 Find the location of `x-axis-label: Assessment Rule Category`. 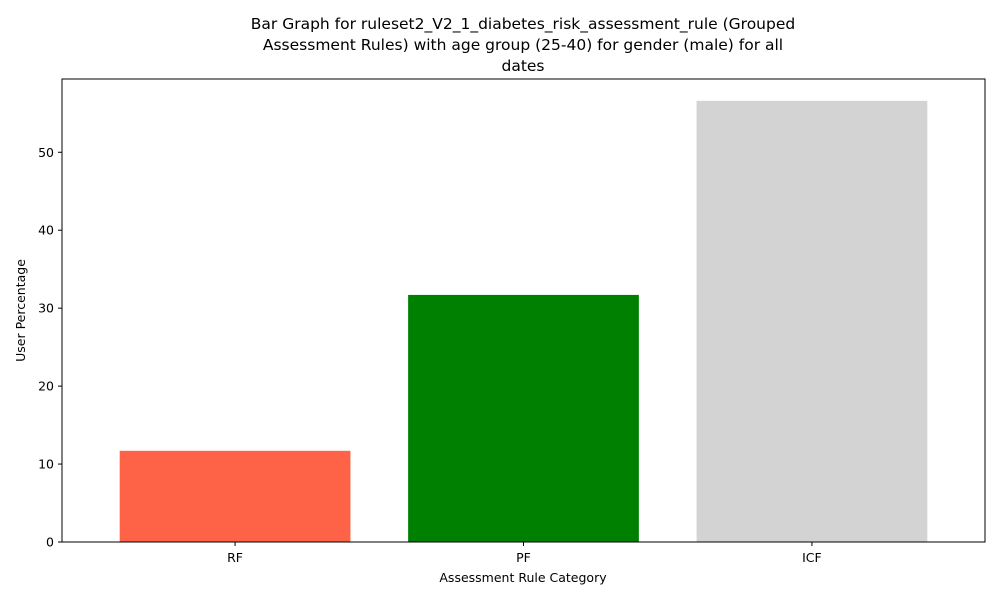

x-axis-label: Assessment Rule Category is located at coordinates (523, 577).